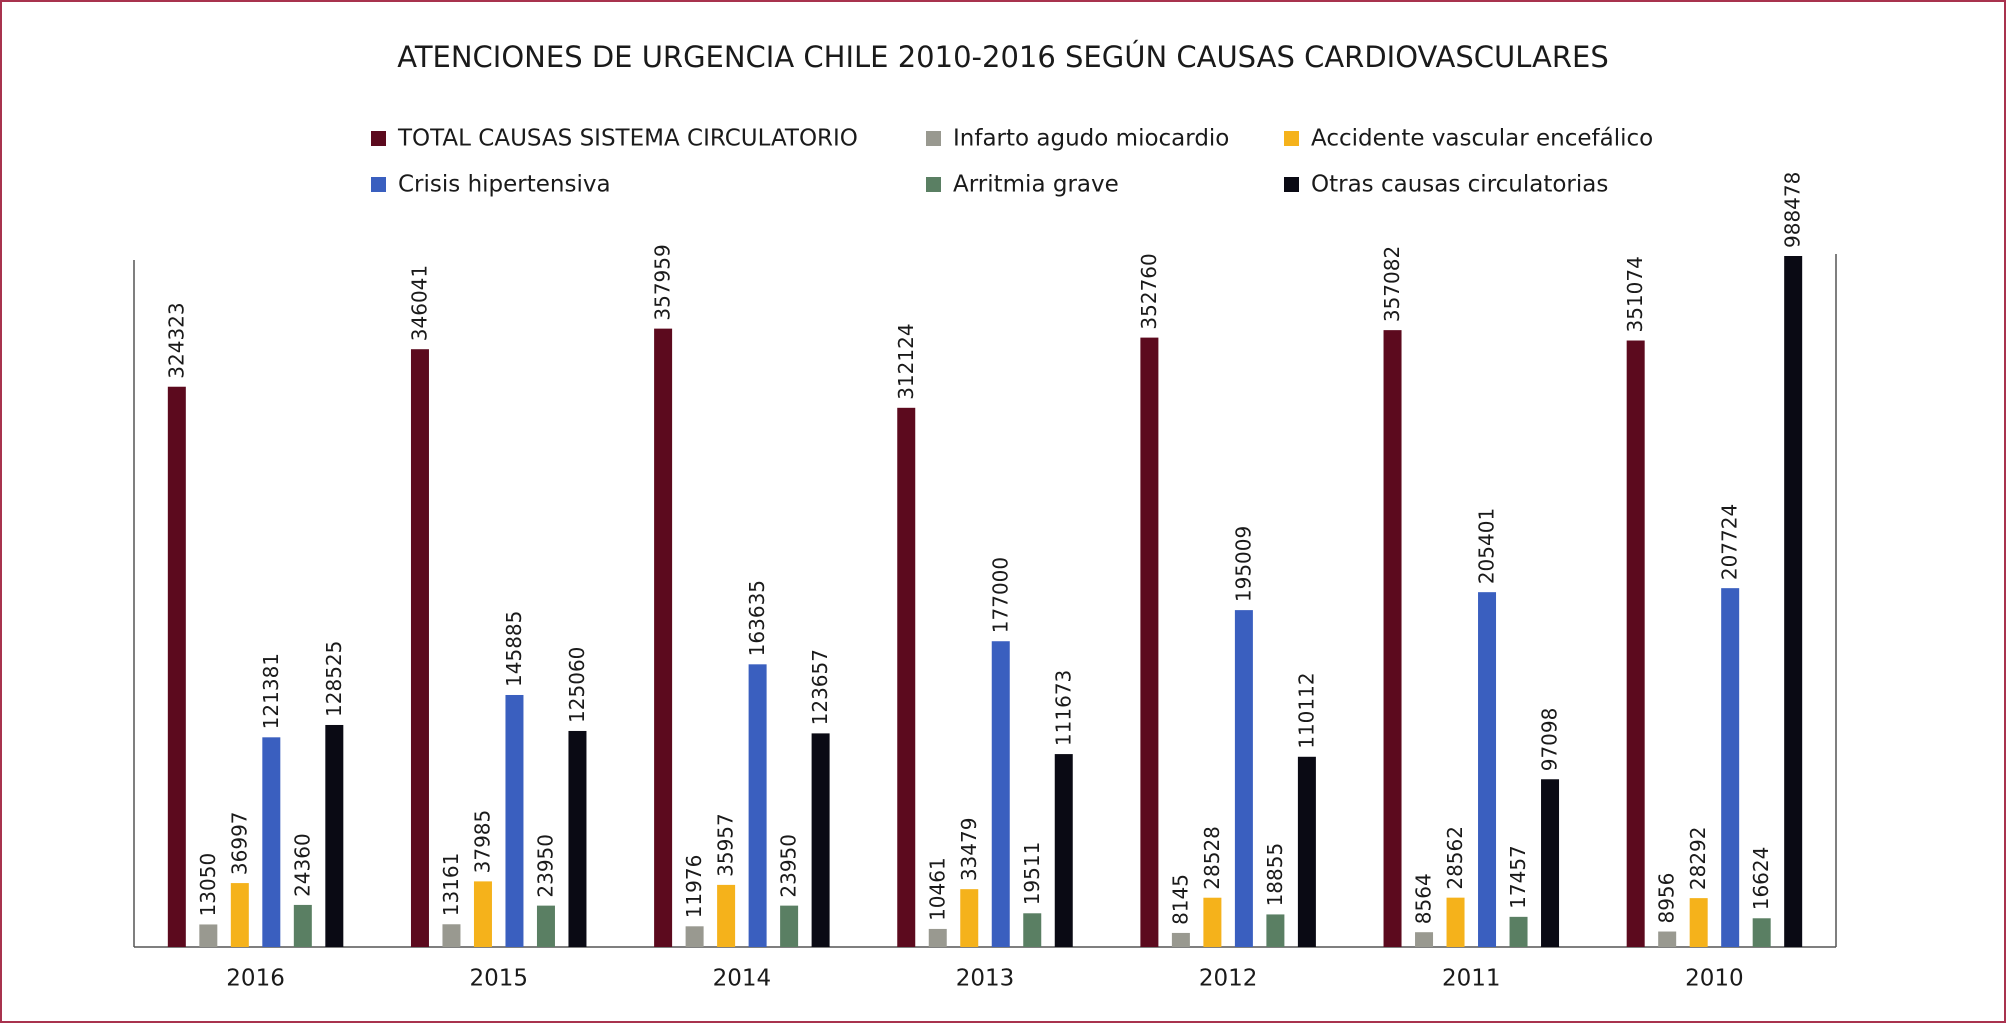 The height and width of the screenshot is (1023, 2006). Describe the element at coordinates (757, 618) in the screenshot. I see `value-label: 163635` at that location.